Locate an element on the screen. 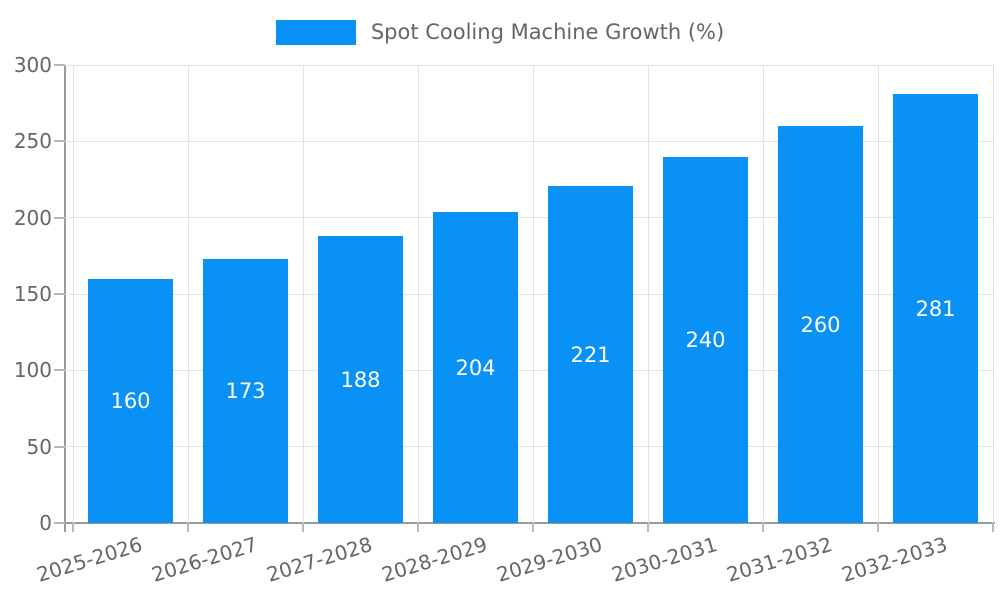 This screenshot has width=1000, height=600. bar: 281 is located at coordinates (935, 308).